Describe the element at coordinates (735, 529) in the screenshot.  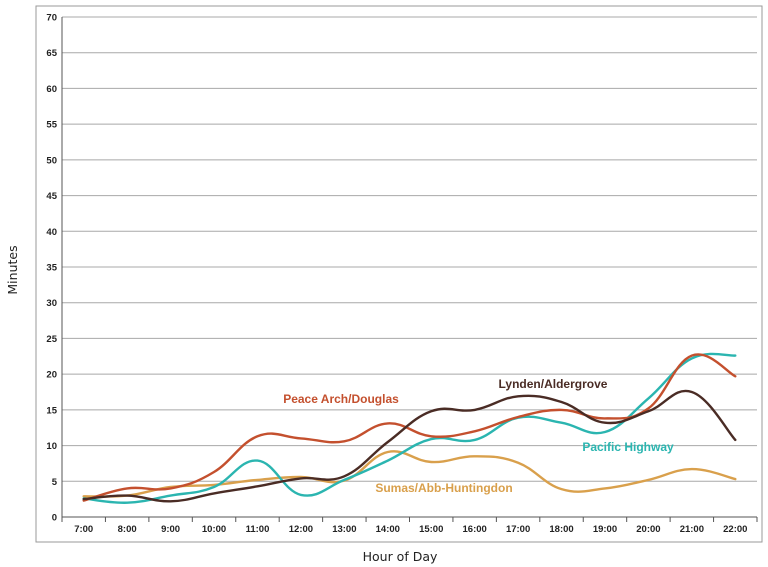
I see `x-tick-label-22:00: 22:00` at that location.